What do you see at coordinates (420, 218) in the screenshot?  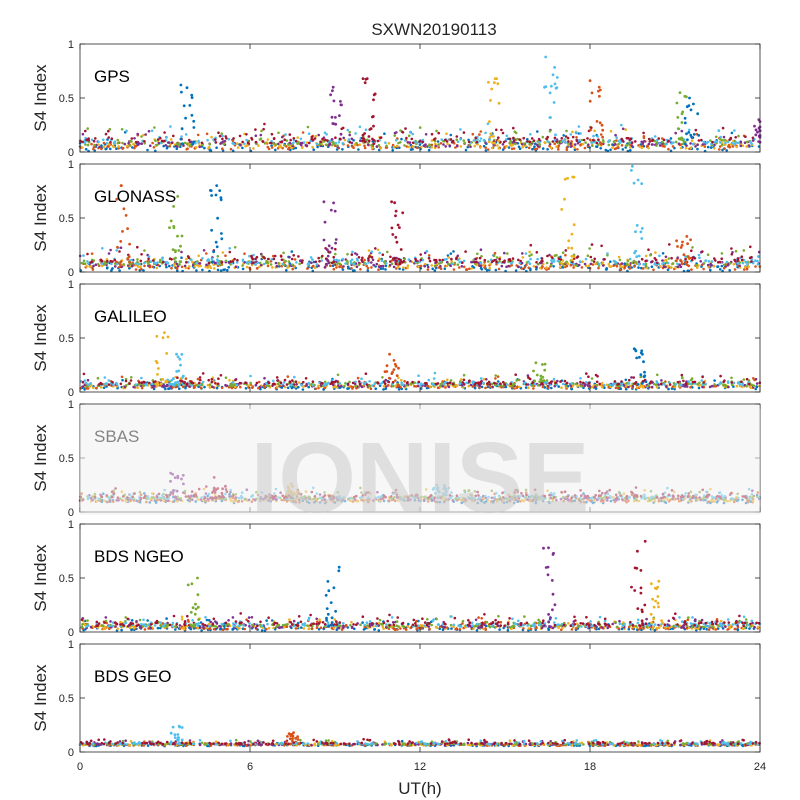 I see `panel-points` at bounding box center [420, 218].